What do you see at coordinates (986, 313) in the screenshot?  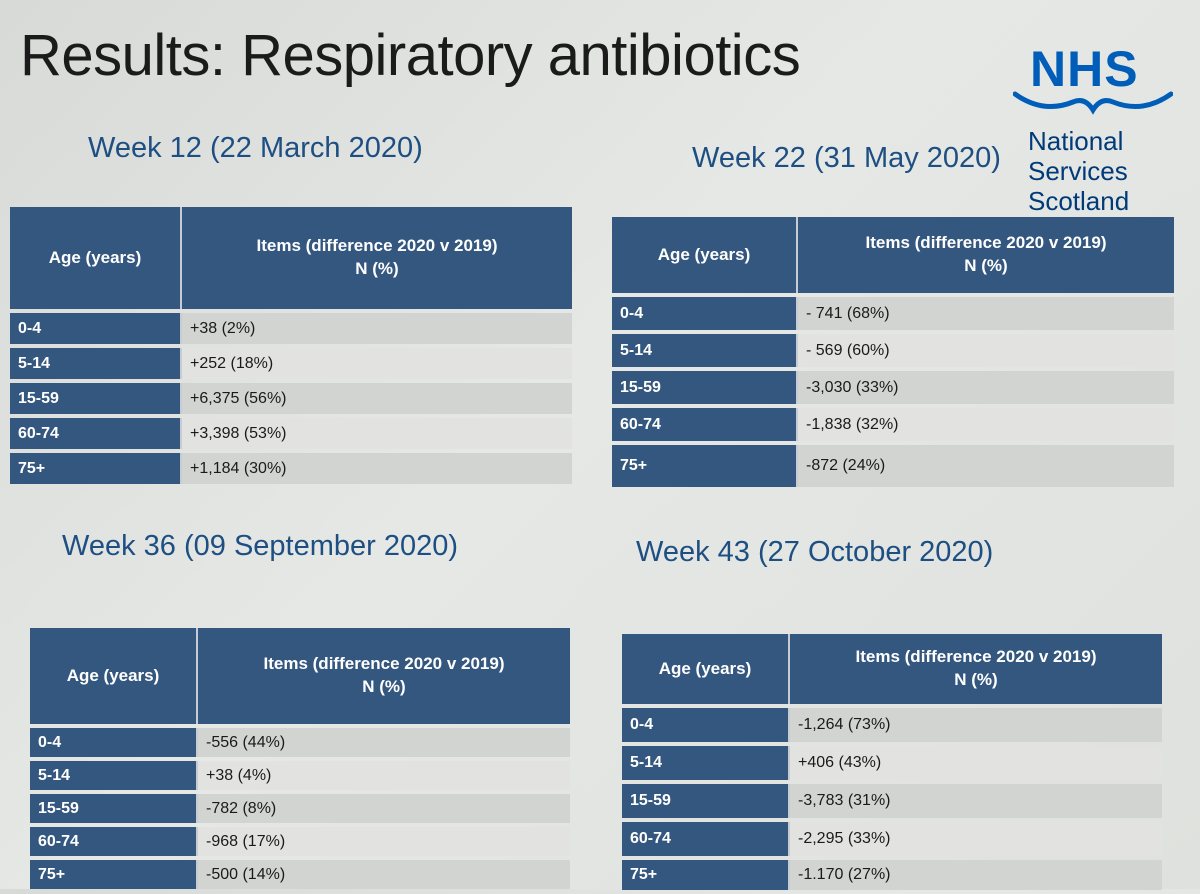 I see `value-cell: - 741 (68%)` at bounding box center [986, 313].